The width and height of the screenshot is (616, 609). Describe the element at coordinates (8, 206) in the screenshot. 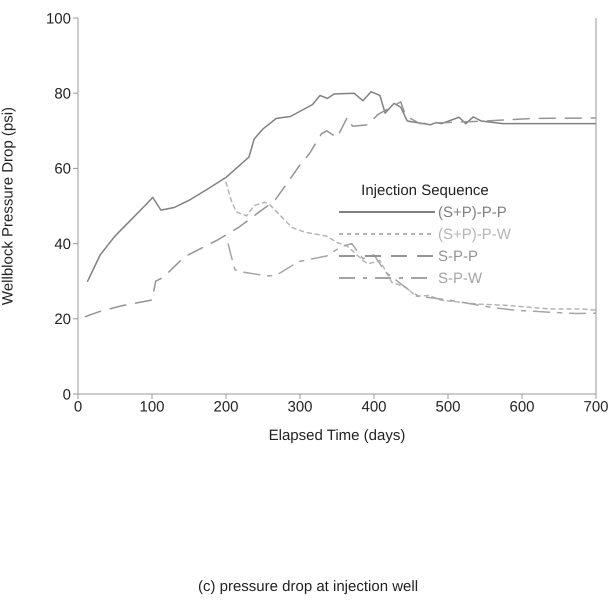

I see `y-axis-title: Wellblock Pressure Drop (psi)` at that location.